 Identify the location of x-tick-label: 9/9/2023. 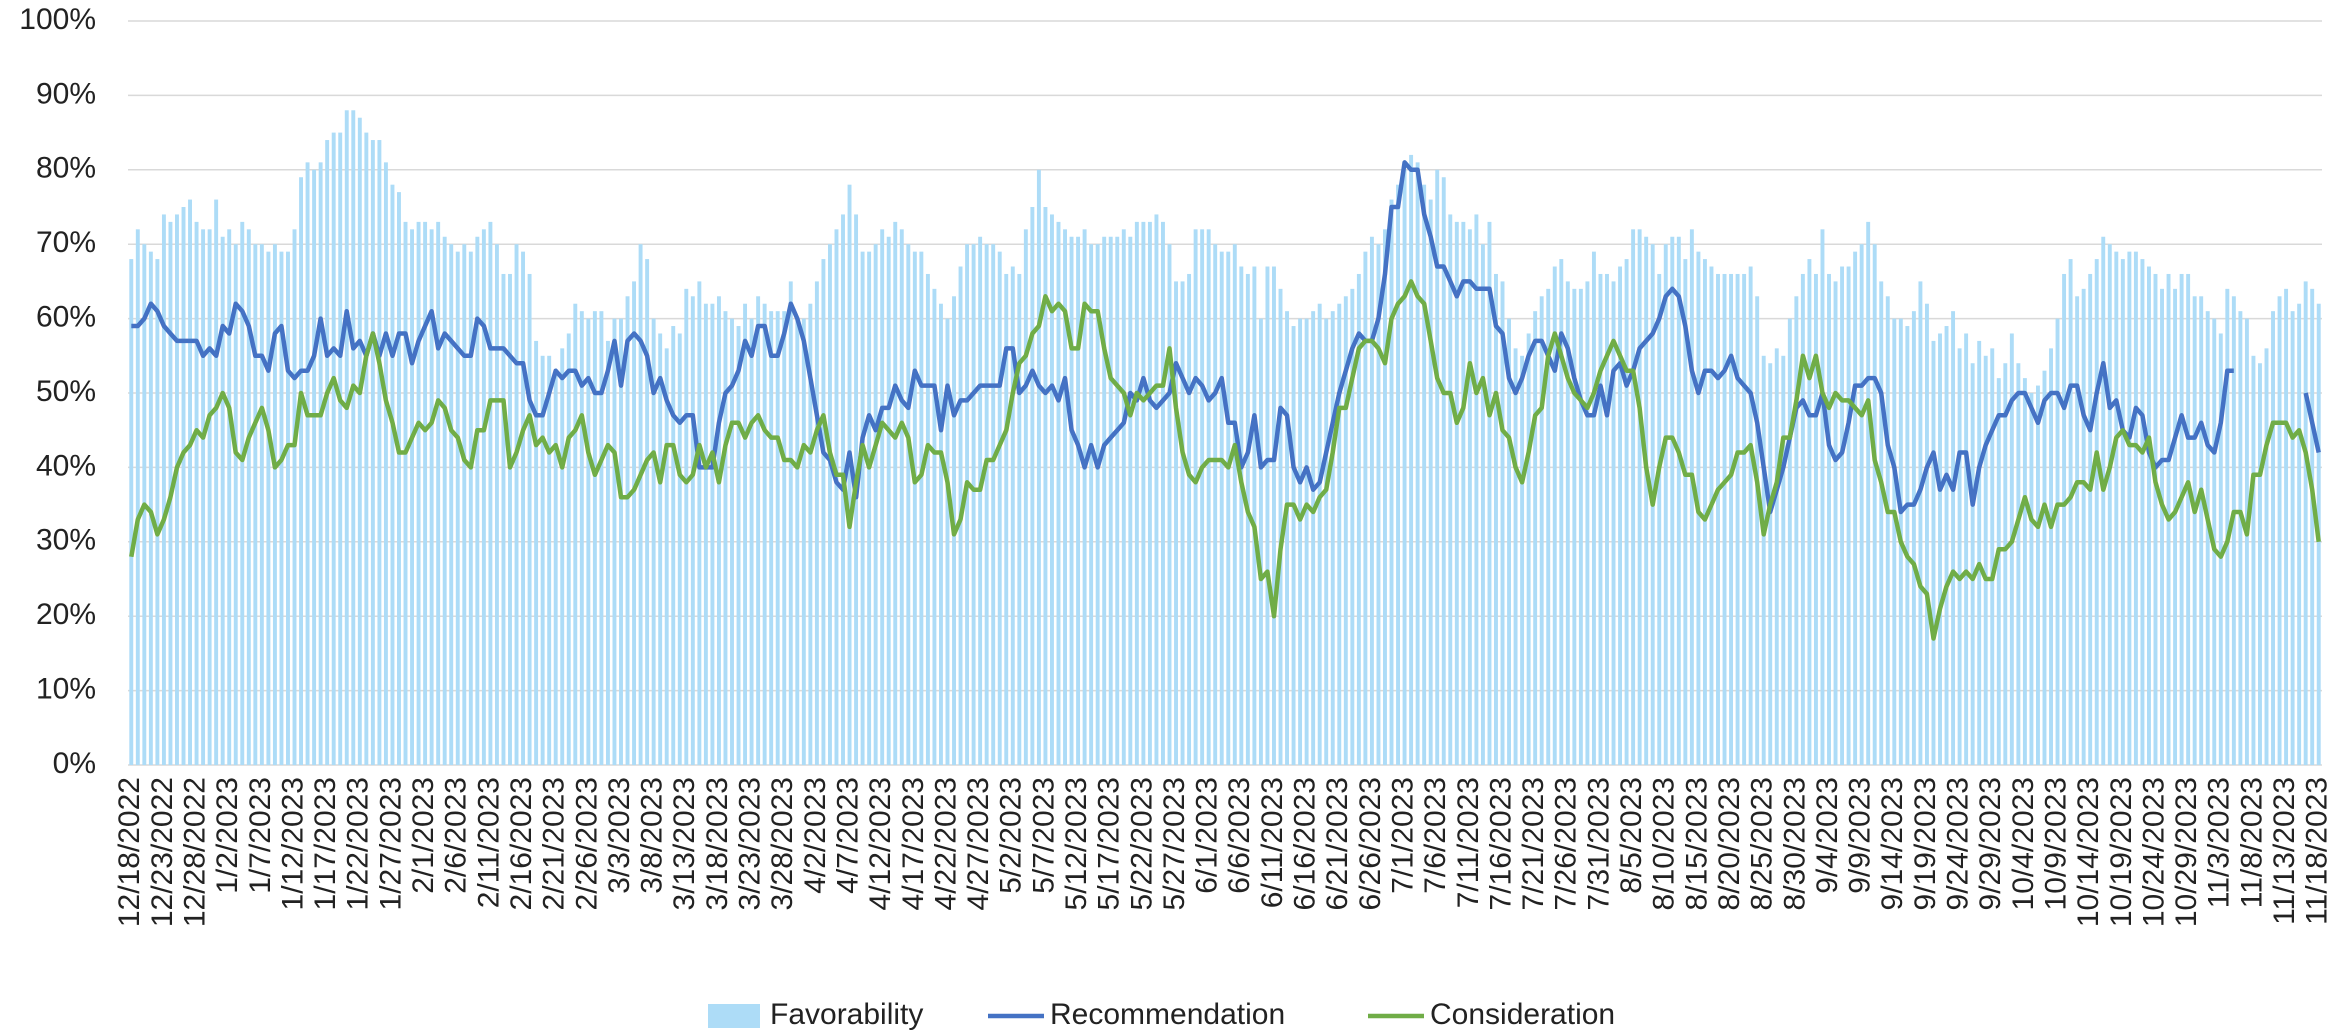
(1860, 835).